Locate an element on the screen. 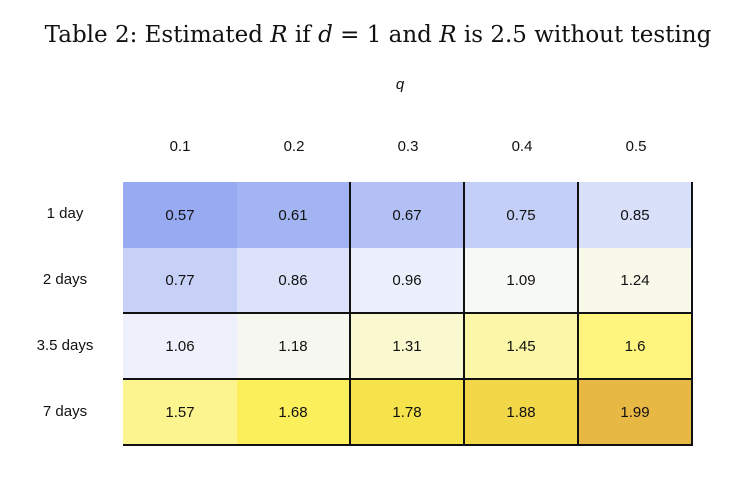  table-cell: 1.06 is located at coordinates (181, 347).